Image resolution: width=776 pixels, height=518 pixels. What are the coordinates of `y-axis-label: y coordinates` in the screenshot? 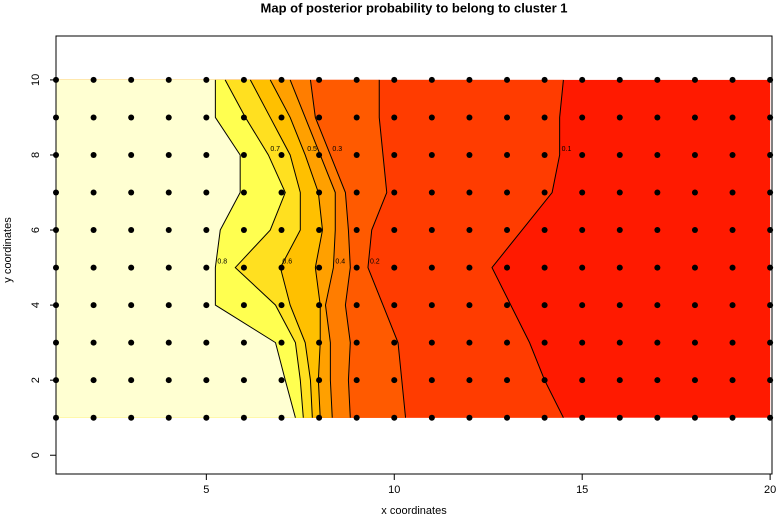 It's located at (8, 250).